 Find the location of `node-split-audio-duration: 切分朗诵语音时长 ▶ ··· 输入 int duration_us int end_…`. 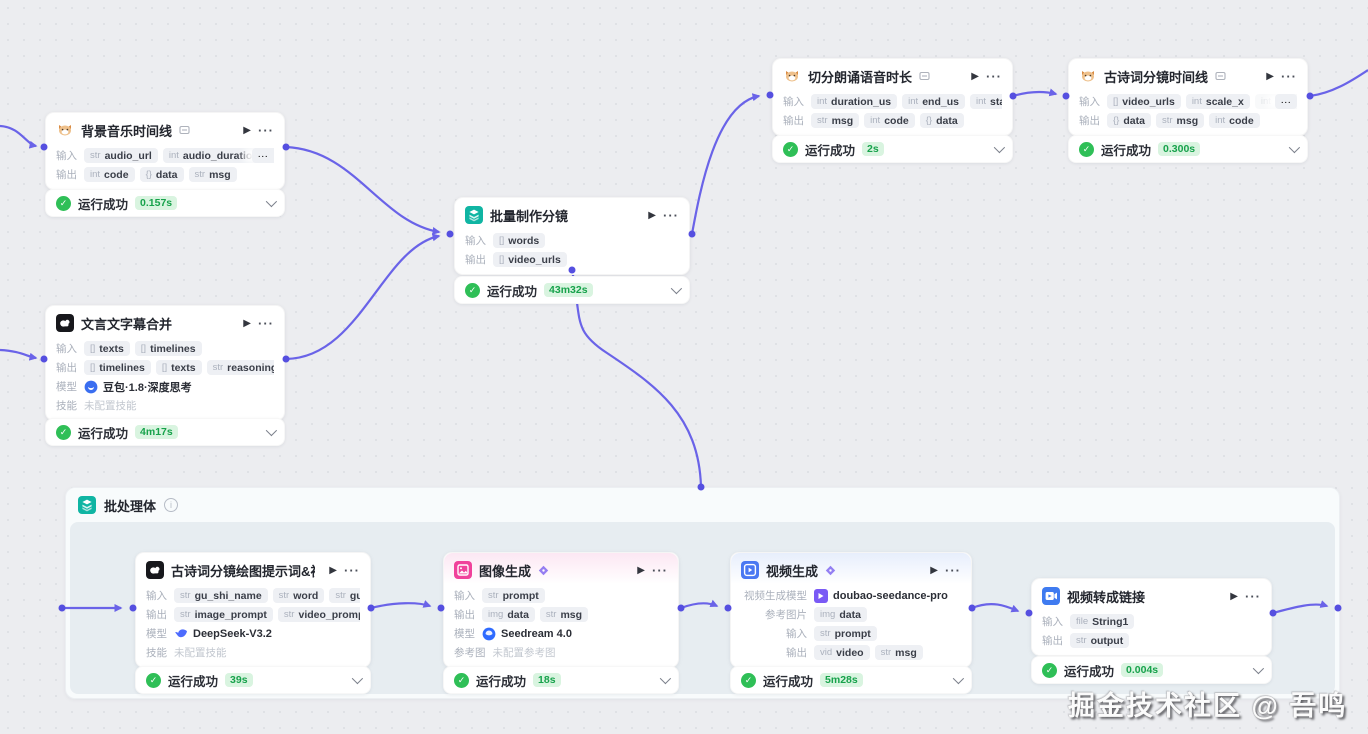

node-split-audio-duration: 切分朗诵语音时长 ▶ ··· 输入 int duration_us int end_… is located at coordinates (892, 97).